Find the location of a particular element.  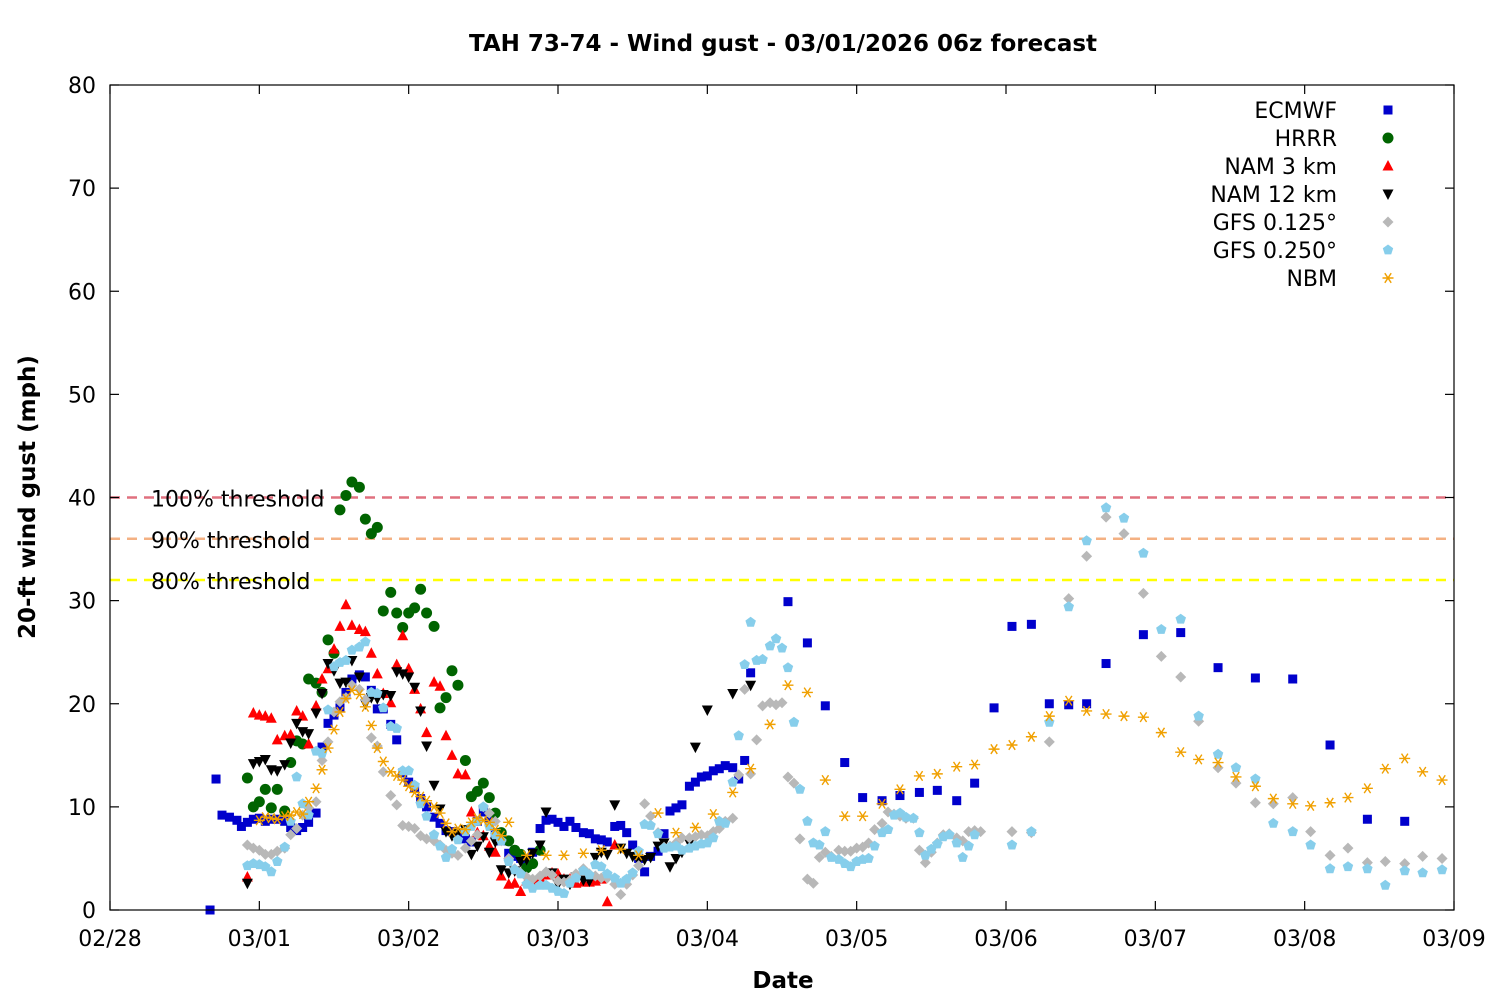

x-tick-label: 03/08 is located at coordinates (1304, 939).